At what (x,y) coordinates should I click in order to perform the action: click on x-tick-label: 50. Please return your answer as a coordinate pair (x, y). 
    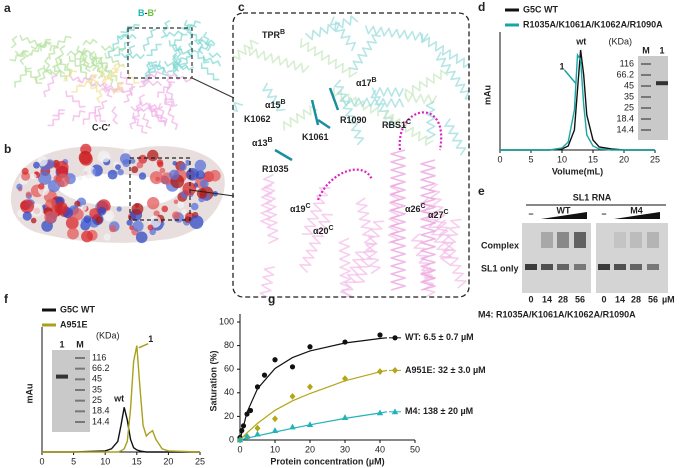
    Looking at the image, I should click on (415, 449).